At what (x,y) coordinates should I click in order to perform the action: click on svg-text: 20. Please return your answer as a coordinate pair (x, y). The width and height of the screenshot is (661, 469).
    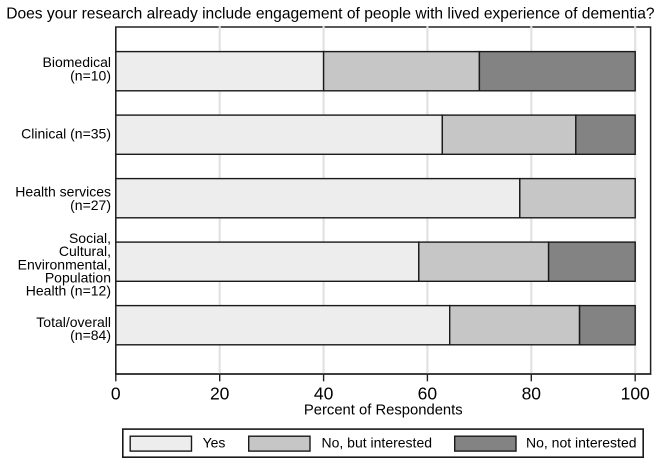
    Looking at the image, I should click on (220, 393).